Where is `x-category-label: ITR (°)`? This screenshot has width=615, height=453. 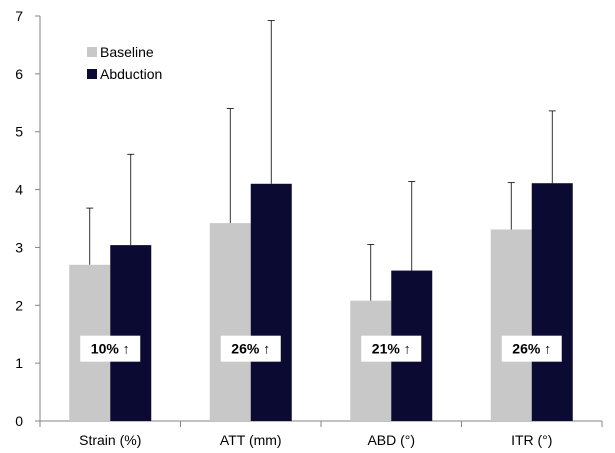
x-category-label: ITR (°) is located at coordinates (531, 440).